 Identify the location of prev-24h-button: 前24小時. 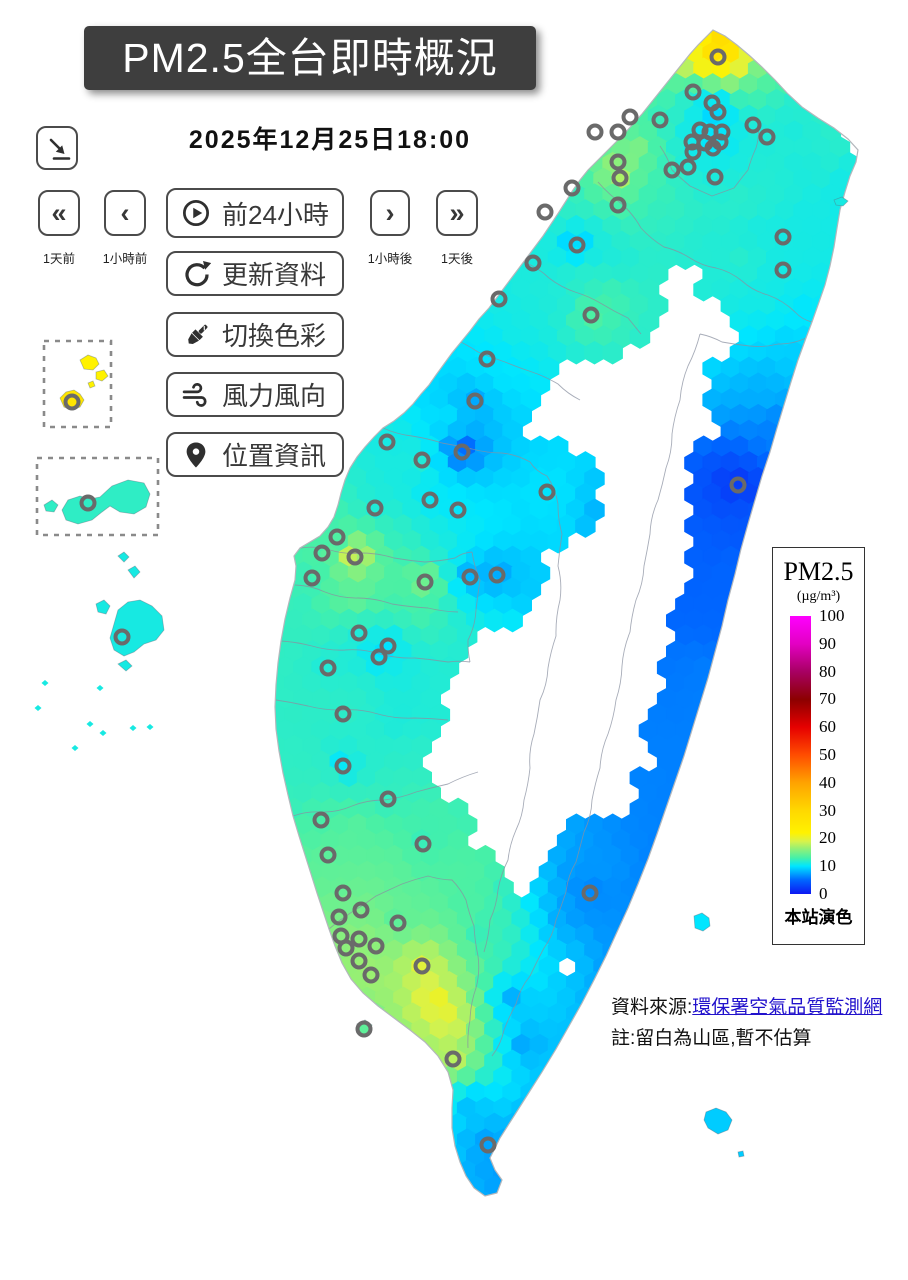
(255, 213).